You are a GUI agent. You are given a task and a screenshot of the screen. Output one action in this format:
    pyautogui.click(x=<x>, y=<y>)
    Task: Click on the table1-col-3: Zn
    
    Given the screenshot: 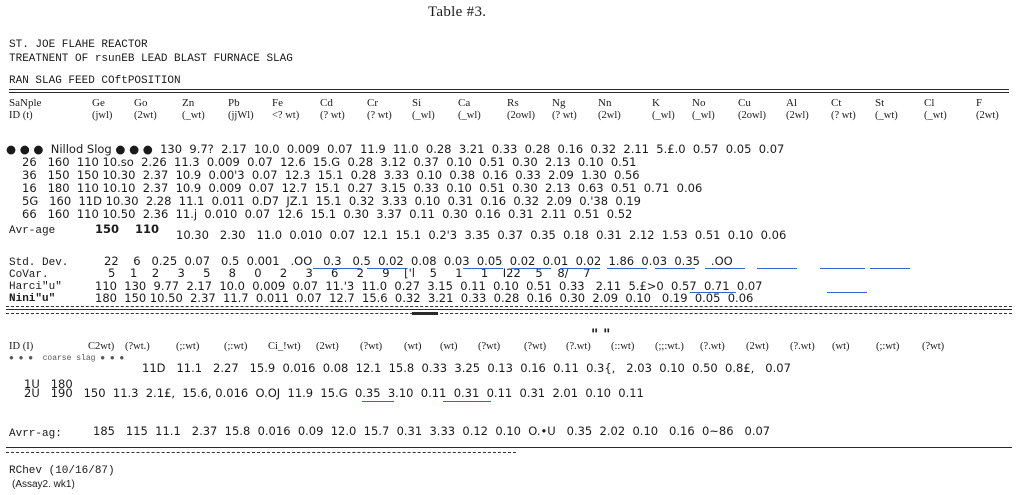 What is the action you would take?
    pyautogui.click(x=188, y=103)
    